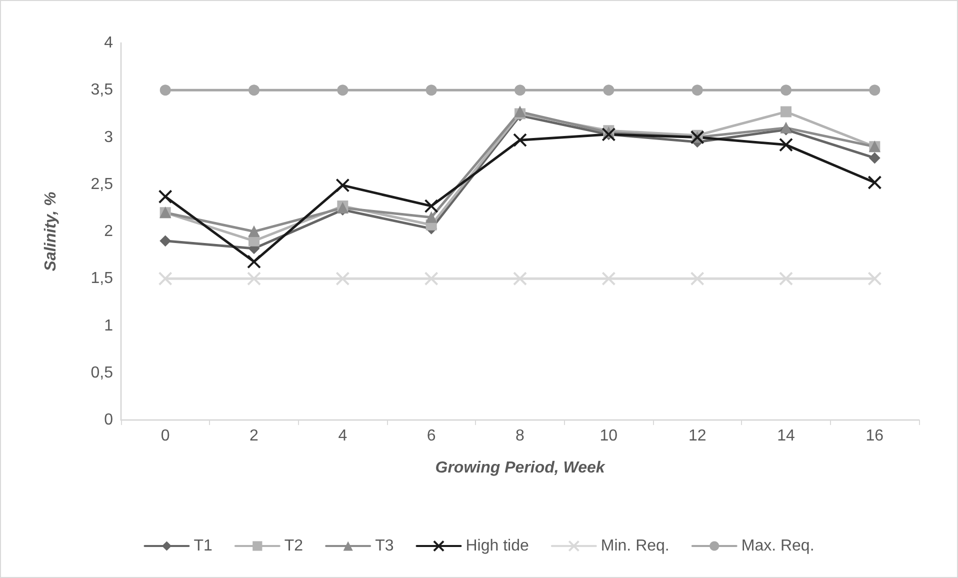 The width and height of the screenshot is (958, 578). I want to click on y-tick-label: 3, so click(109, 137).